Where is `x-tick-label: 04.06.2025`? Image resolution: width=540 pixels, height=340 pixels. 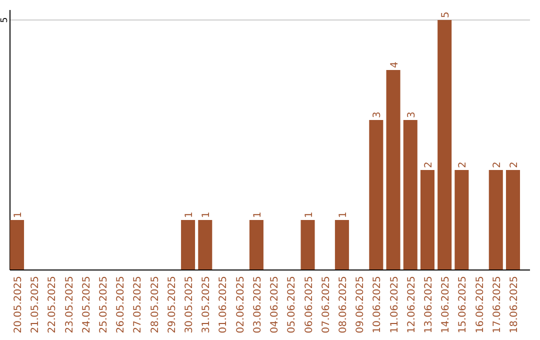
x-tick-label: 04.06.2025 is located at coordinates (275, 305).